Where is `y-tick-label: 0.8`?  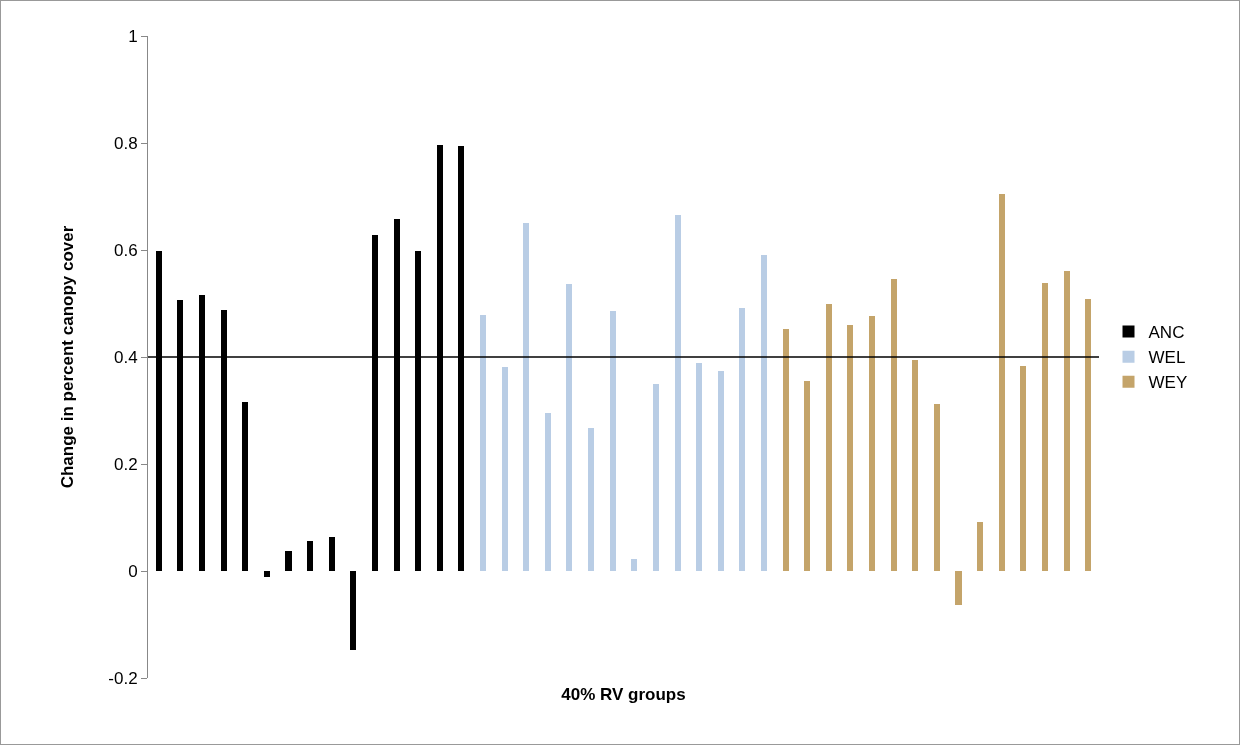 y-tick-label: 0.8 is located at coordinates (125, 143).